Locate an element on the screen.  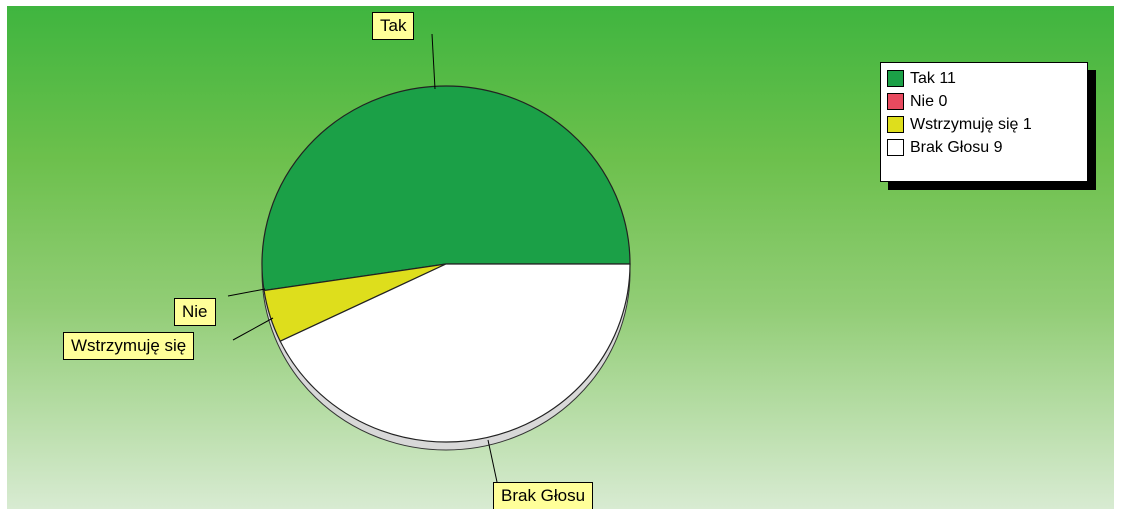
callout-nie: Nie is located at coordinates (195, 312).